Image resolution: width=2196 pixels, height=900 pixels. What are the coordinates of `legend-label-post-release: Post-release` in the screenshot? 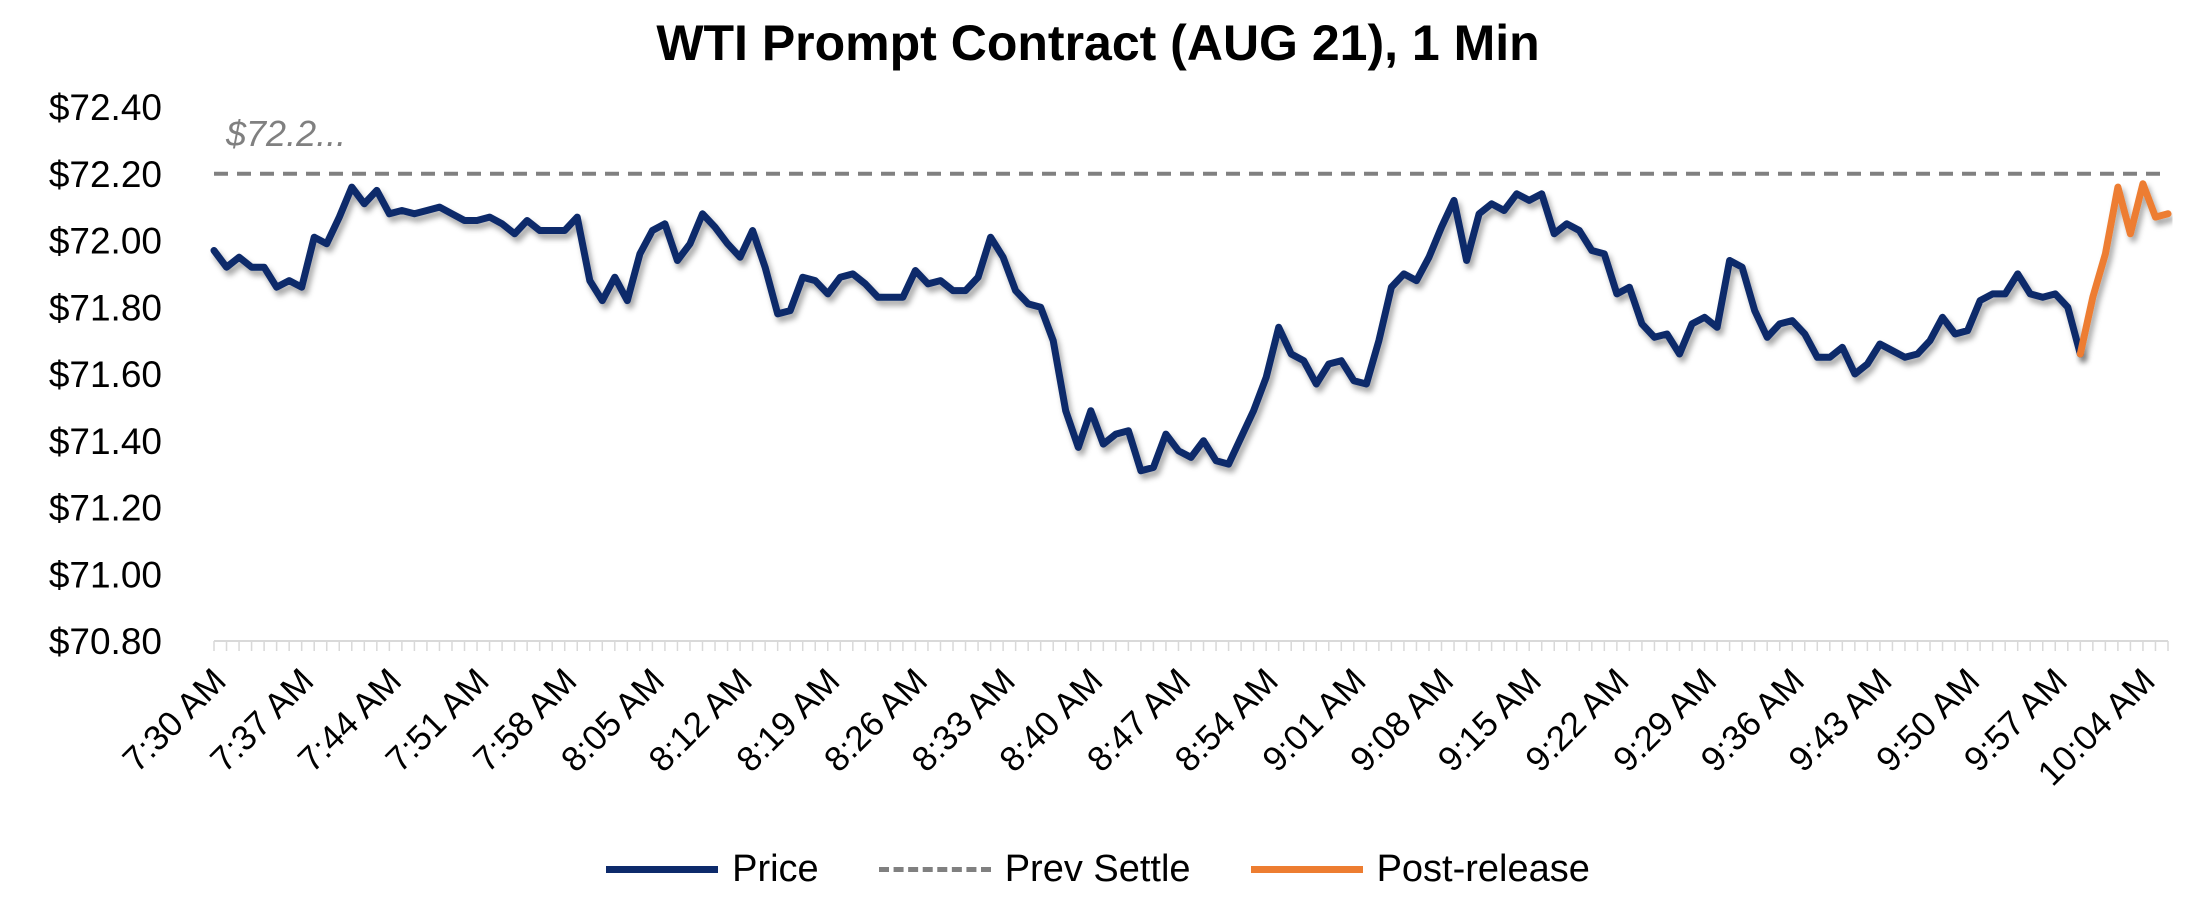 It's located at (1483, 869).